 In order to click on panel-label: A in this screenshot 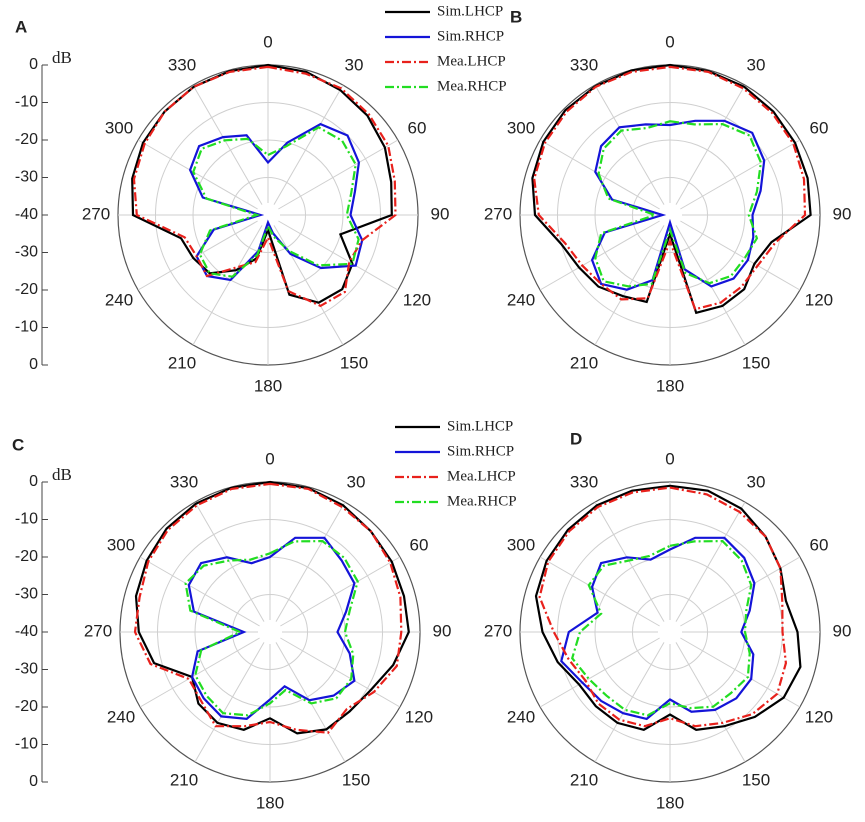, I will do `click(21, 26)`.